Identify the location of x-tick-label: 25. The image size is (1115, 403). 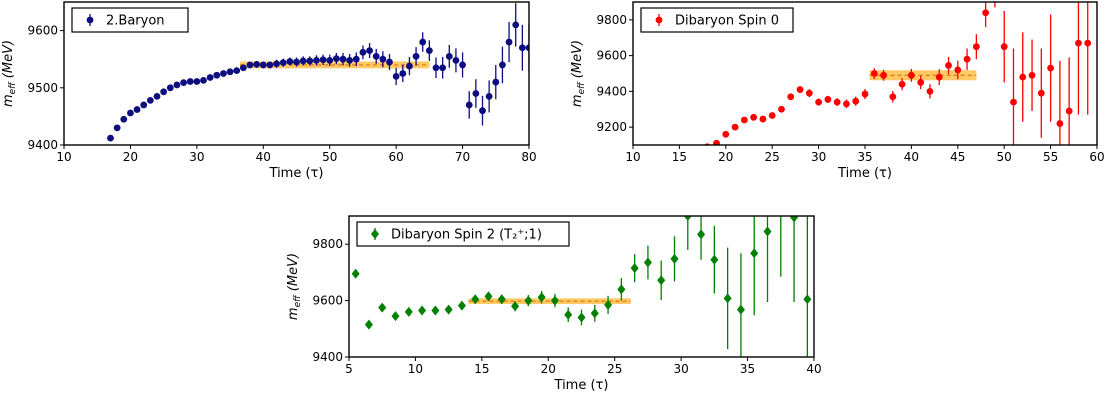
(772, 157).